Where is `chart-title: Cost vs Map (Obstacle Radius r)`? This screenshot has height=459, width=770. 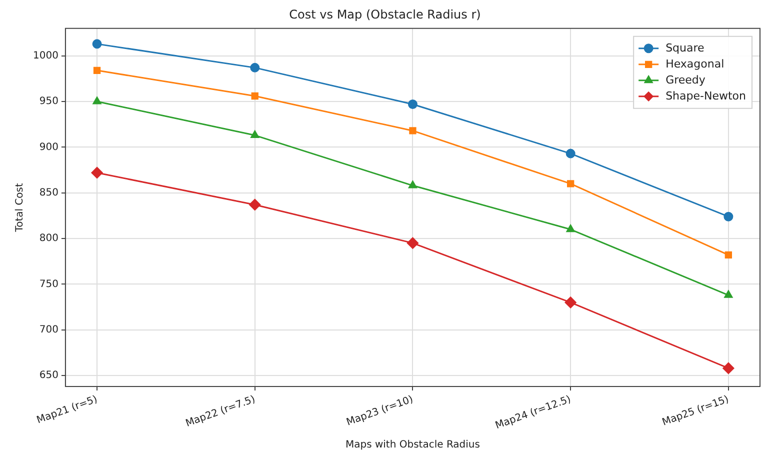
chart-title: Cost vs Map (Obstacle Radius r) is located at coordinates (385, 14).